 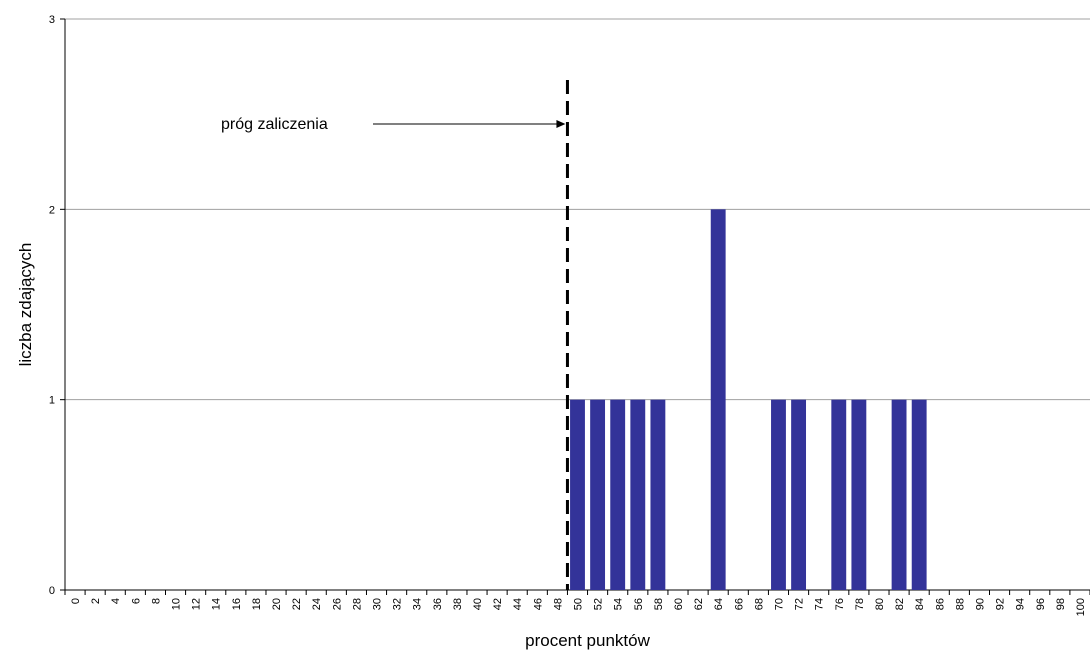 What do you see at coordinates (561, 124) in the screenshot?
I see `threshold-arrowhead-icon` at bounding box center [561, 124].